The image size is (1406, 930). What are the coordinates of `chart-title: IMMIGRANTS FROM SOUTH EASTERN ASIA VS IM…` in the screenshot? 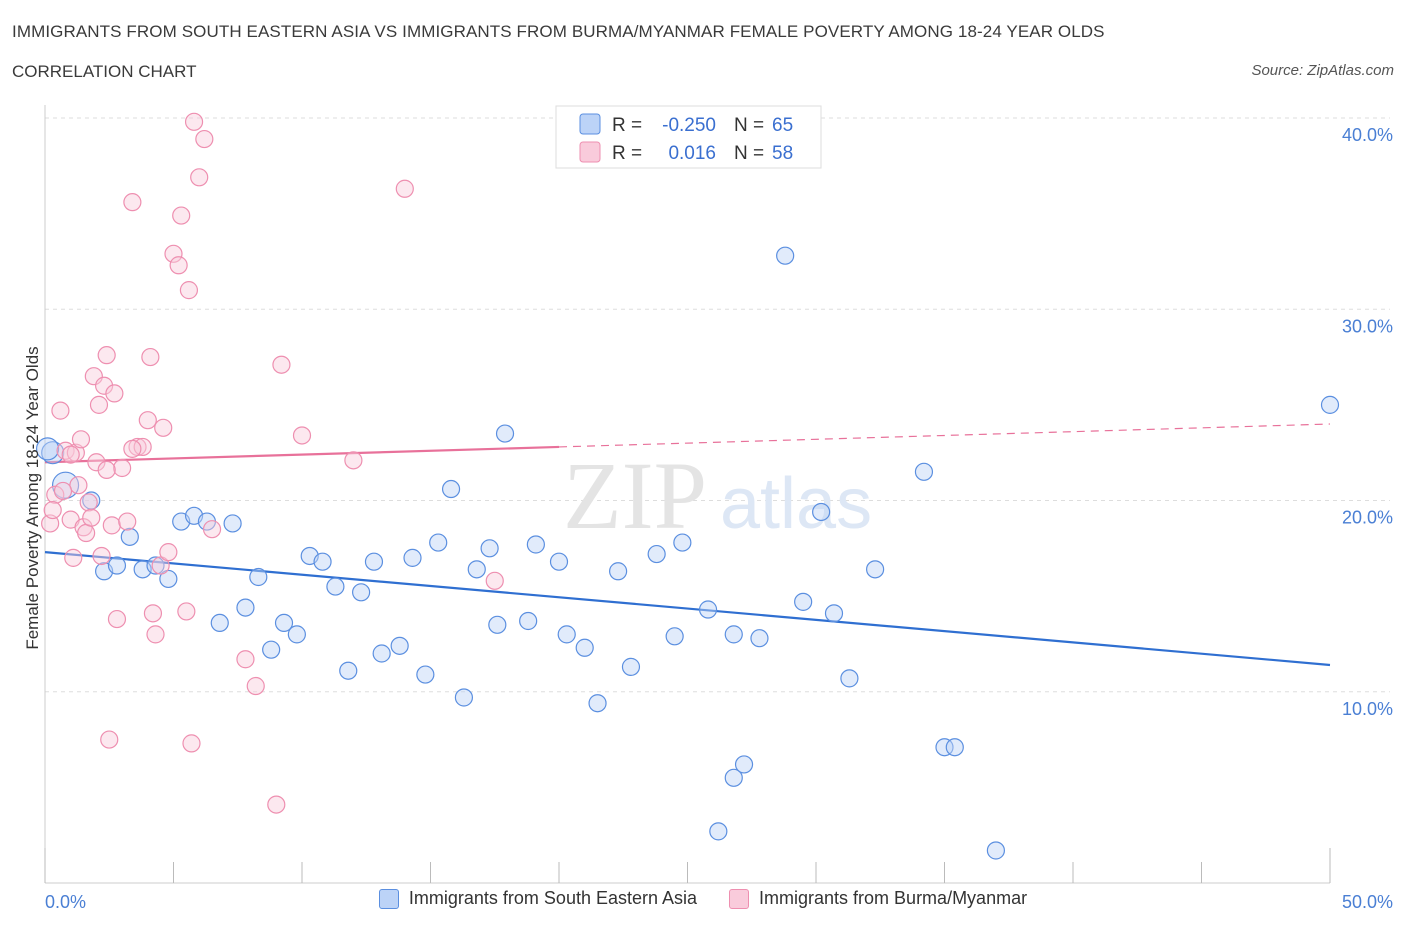 It's located at (558, 31).